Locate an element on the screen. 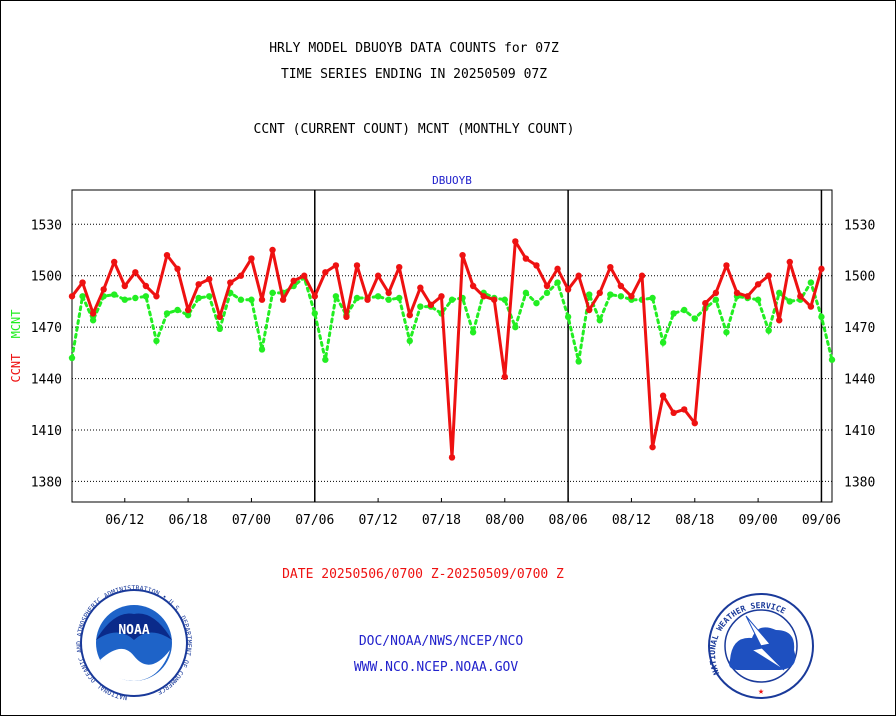  date-range-label: DATE 20250506/0700 Z-20250509/0700 Z is located at coordinates (423, 574).